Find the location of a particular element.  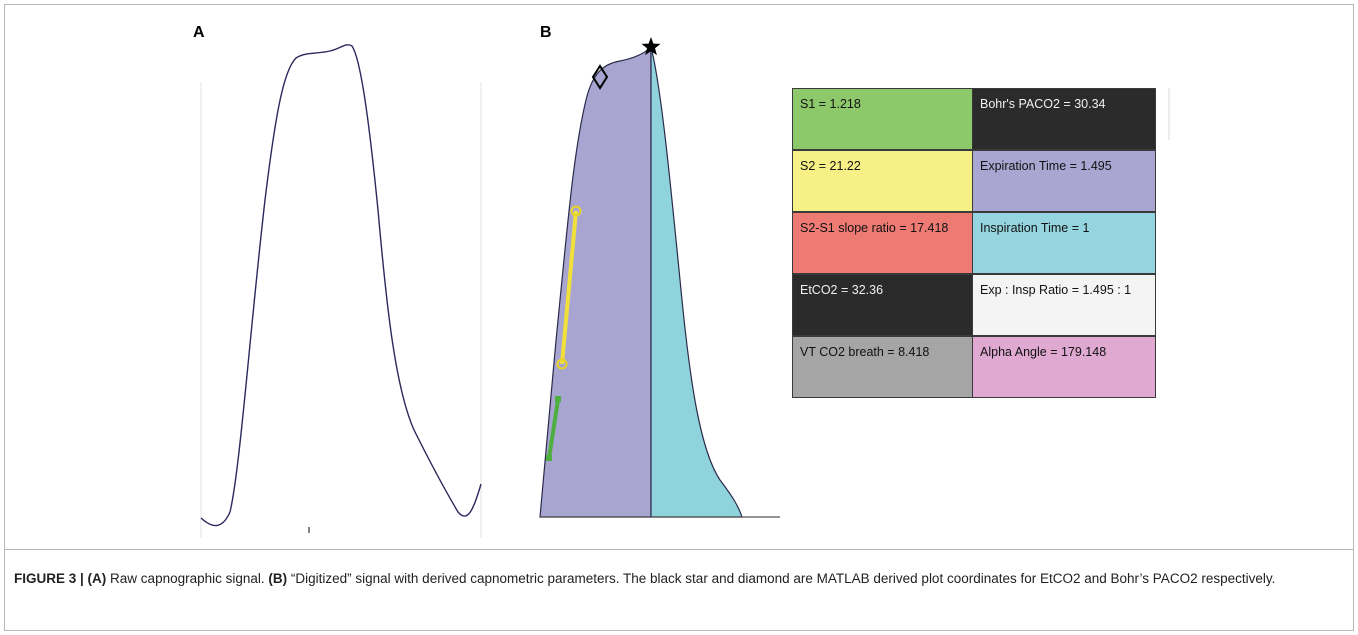

inspiration-area is located at coordinates (696, 282).